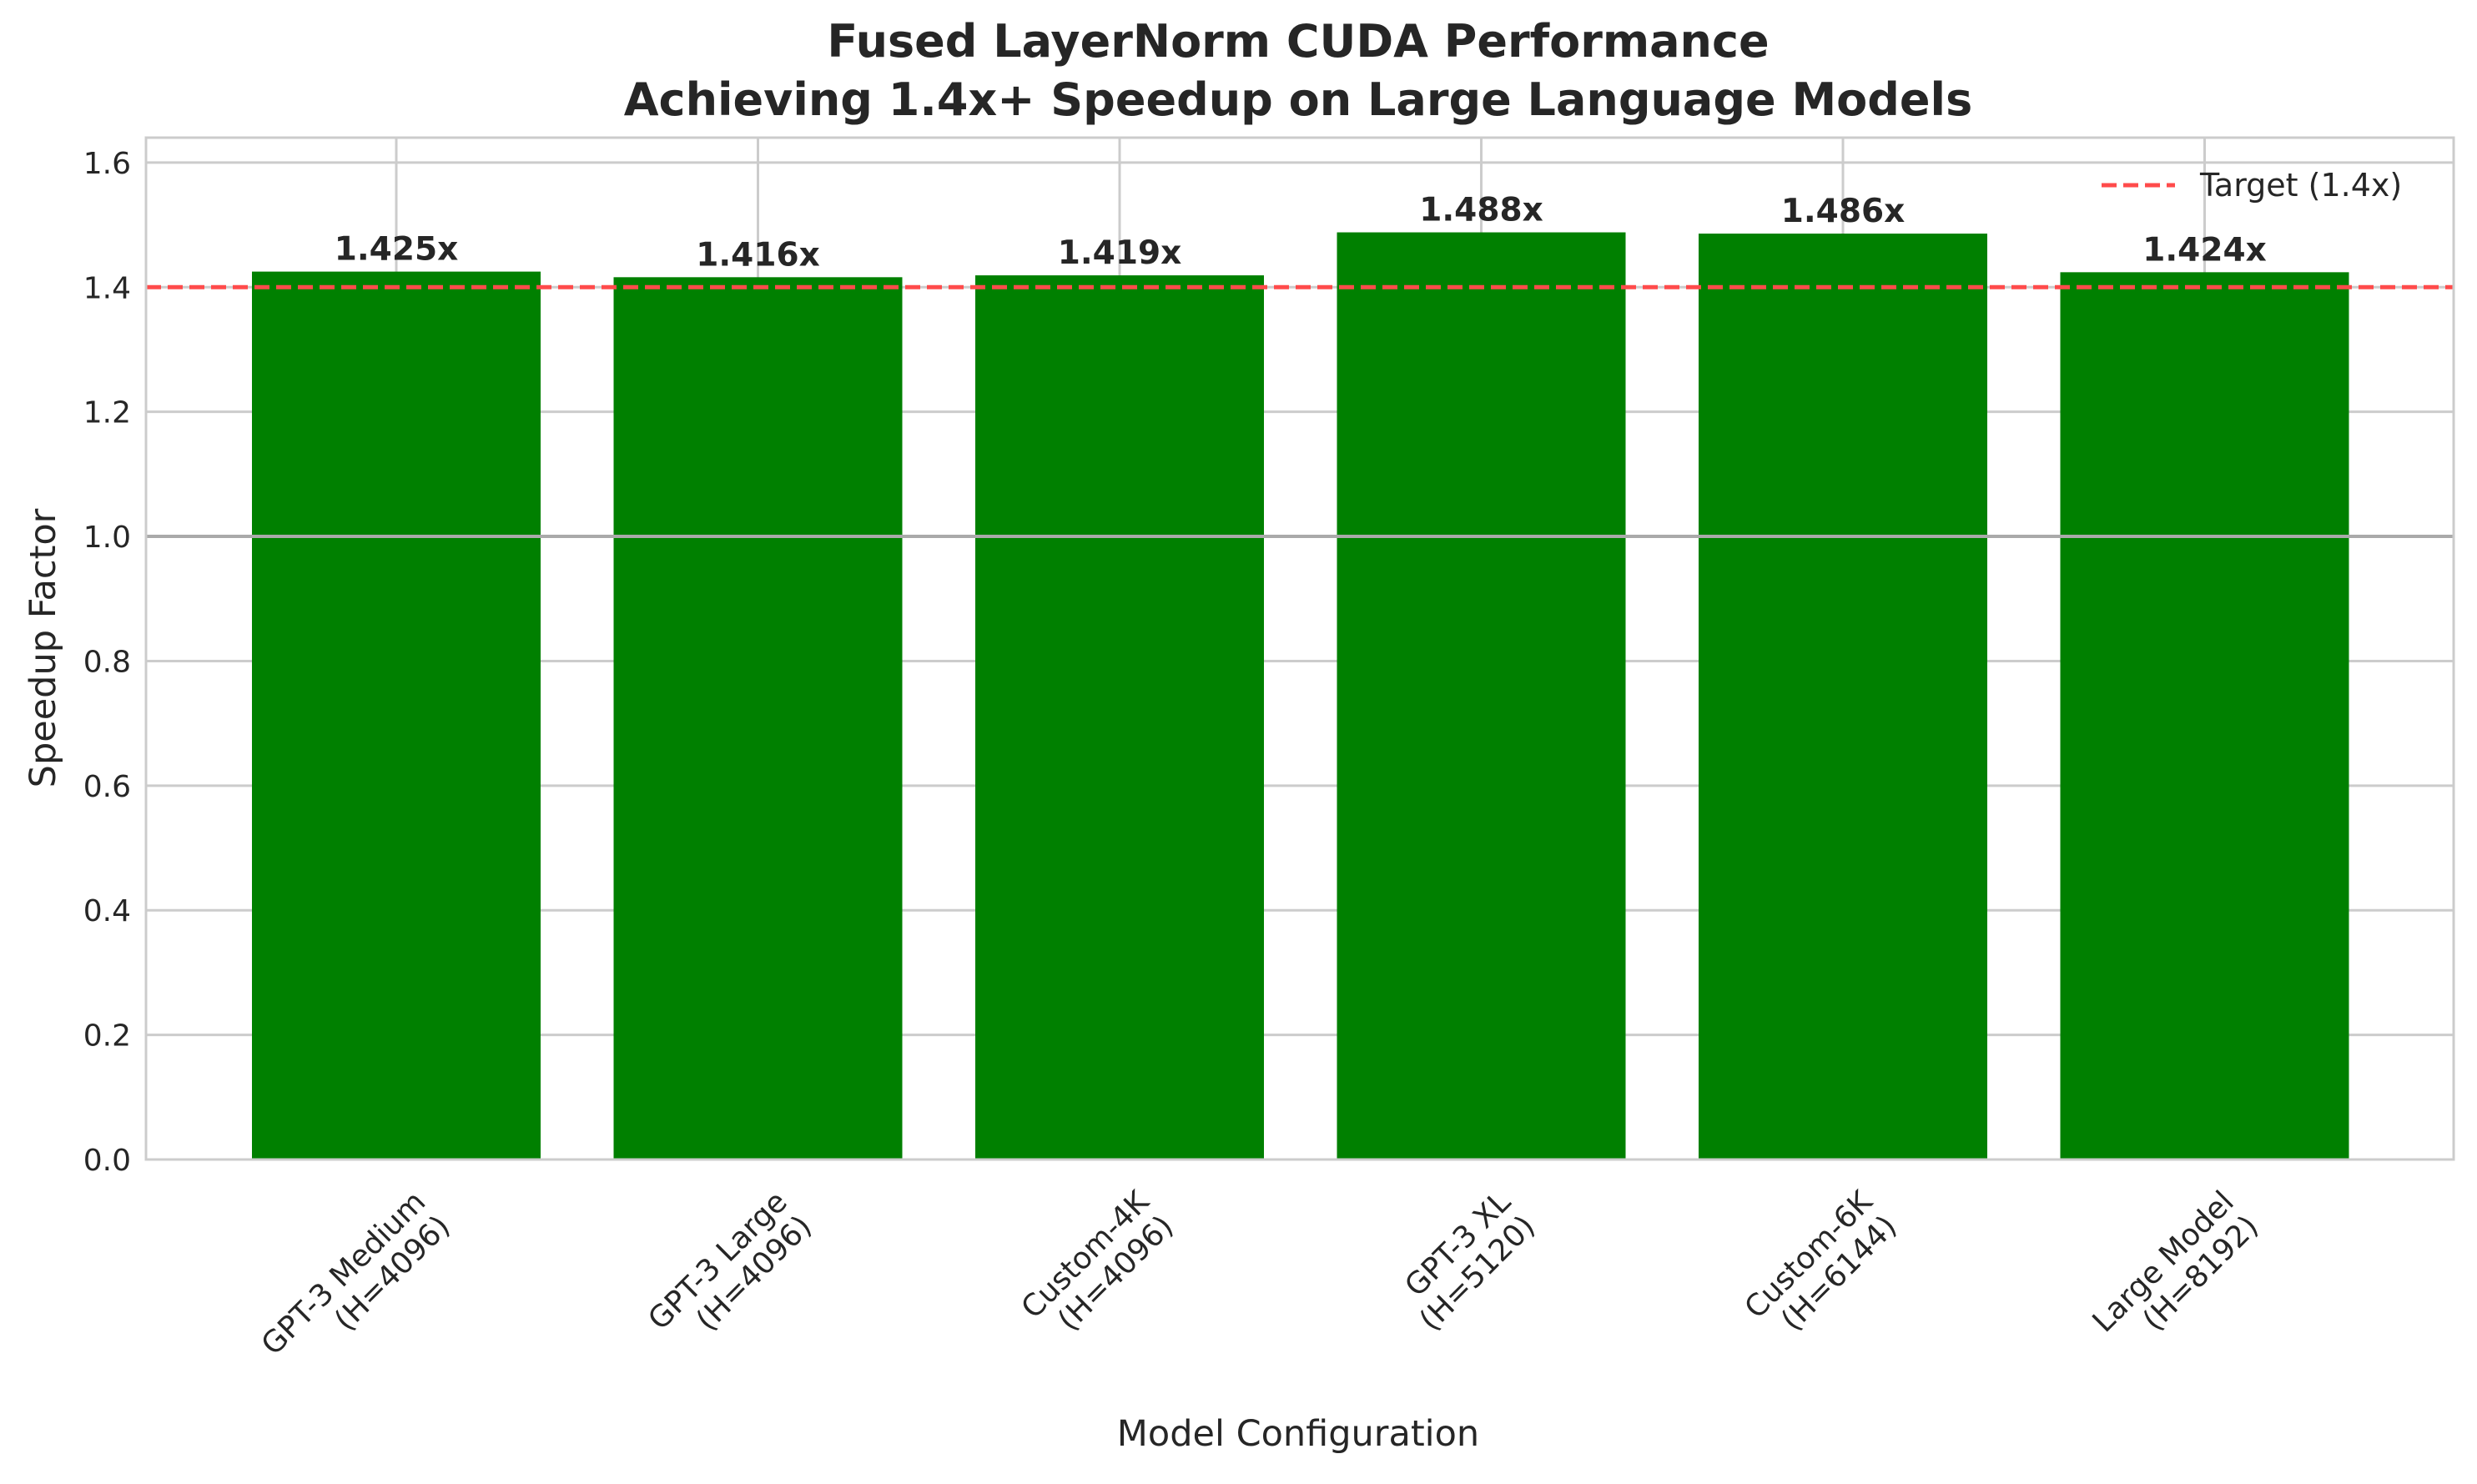  Describe the element at coordinates (1298, 1434) in the screenshot. I see `x-axis-label: Model Configuration` at that location.